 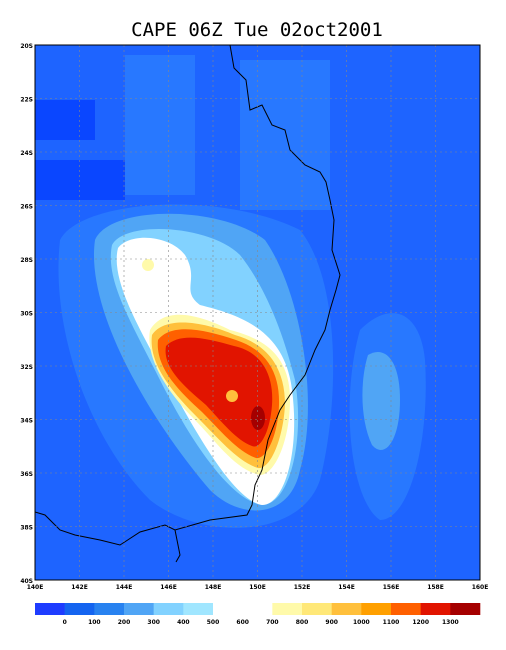 What do you see at coordinates (302, 622) in the screenshot?
I see `colorbar-label: 800` at bounding box center [302, 622].